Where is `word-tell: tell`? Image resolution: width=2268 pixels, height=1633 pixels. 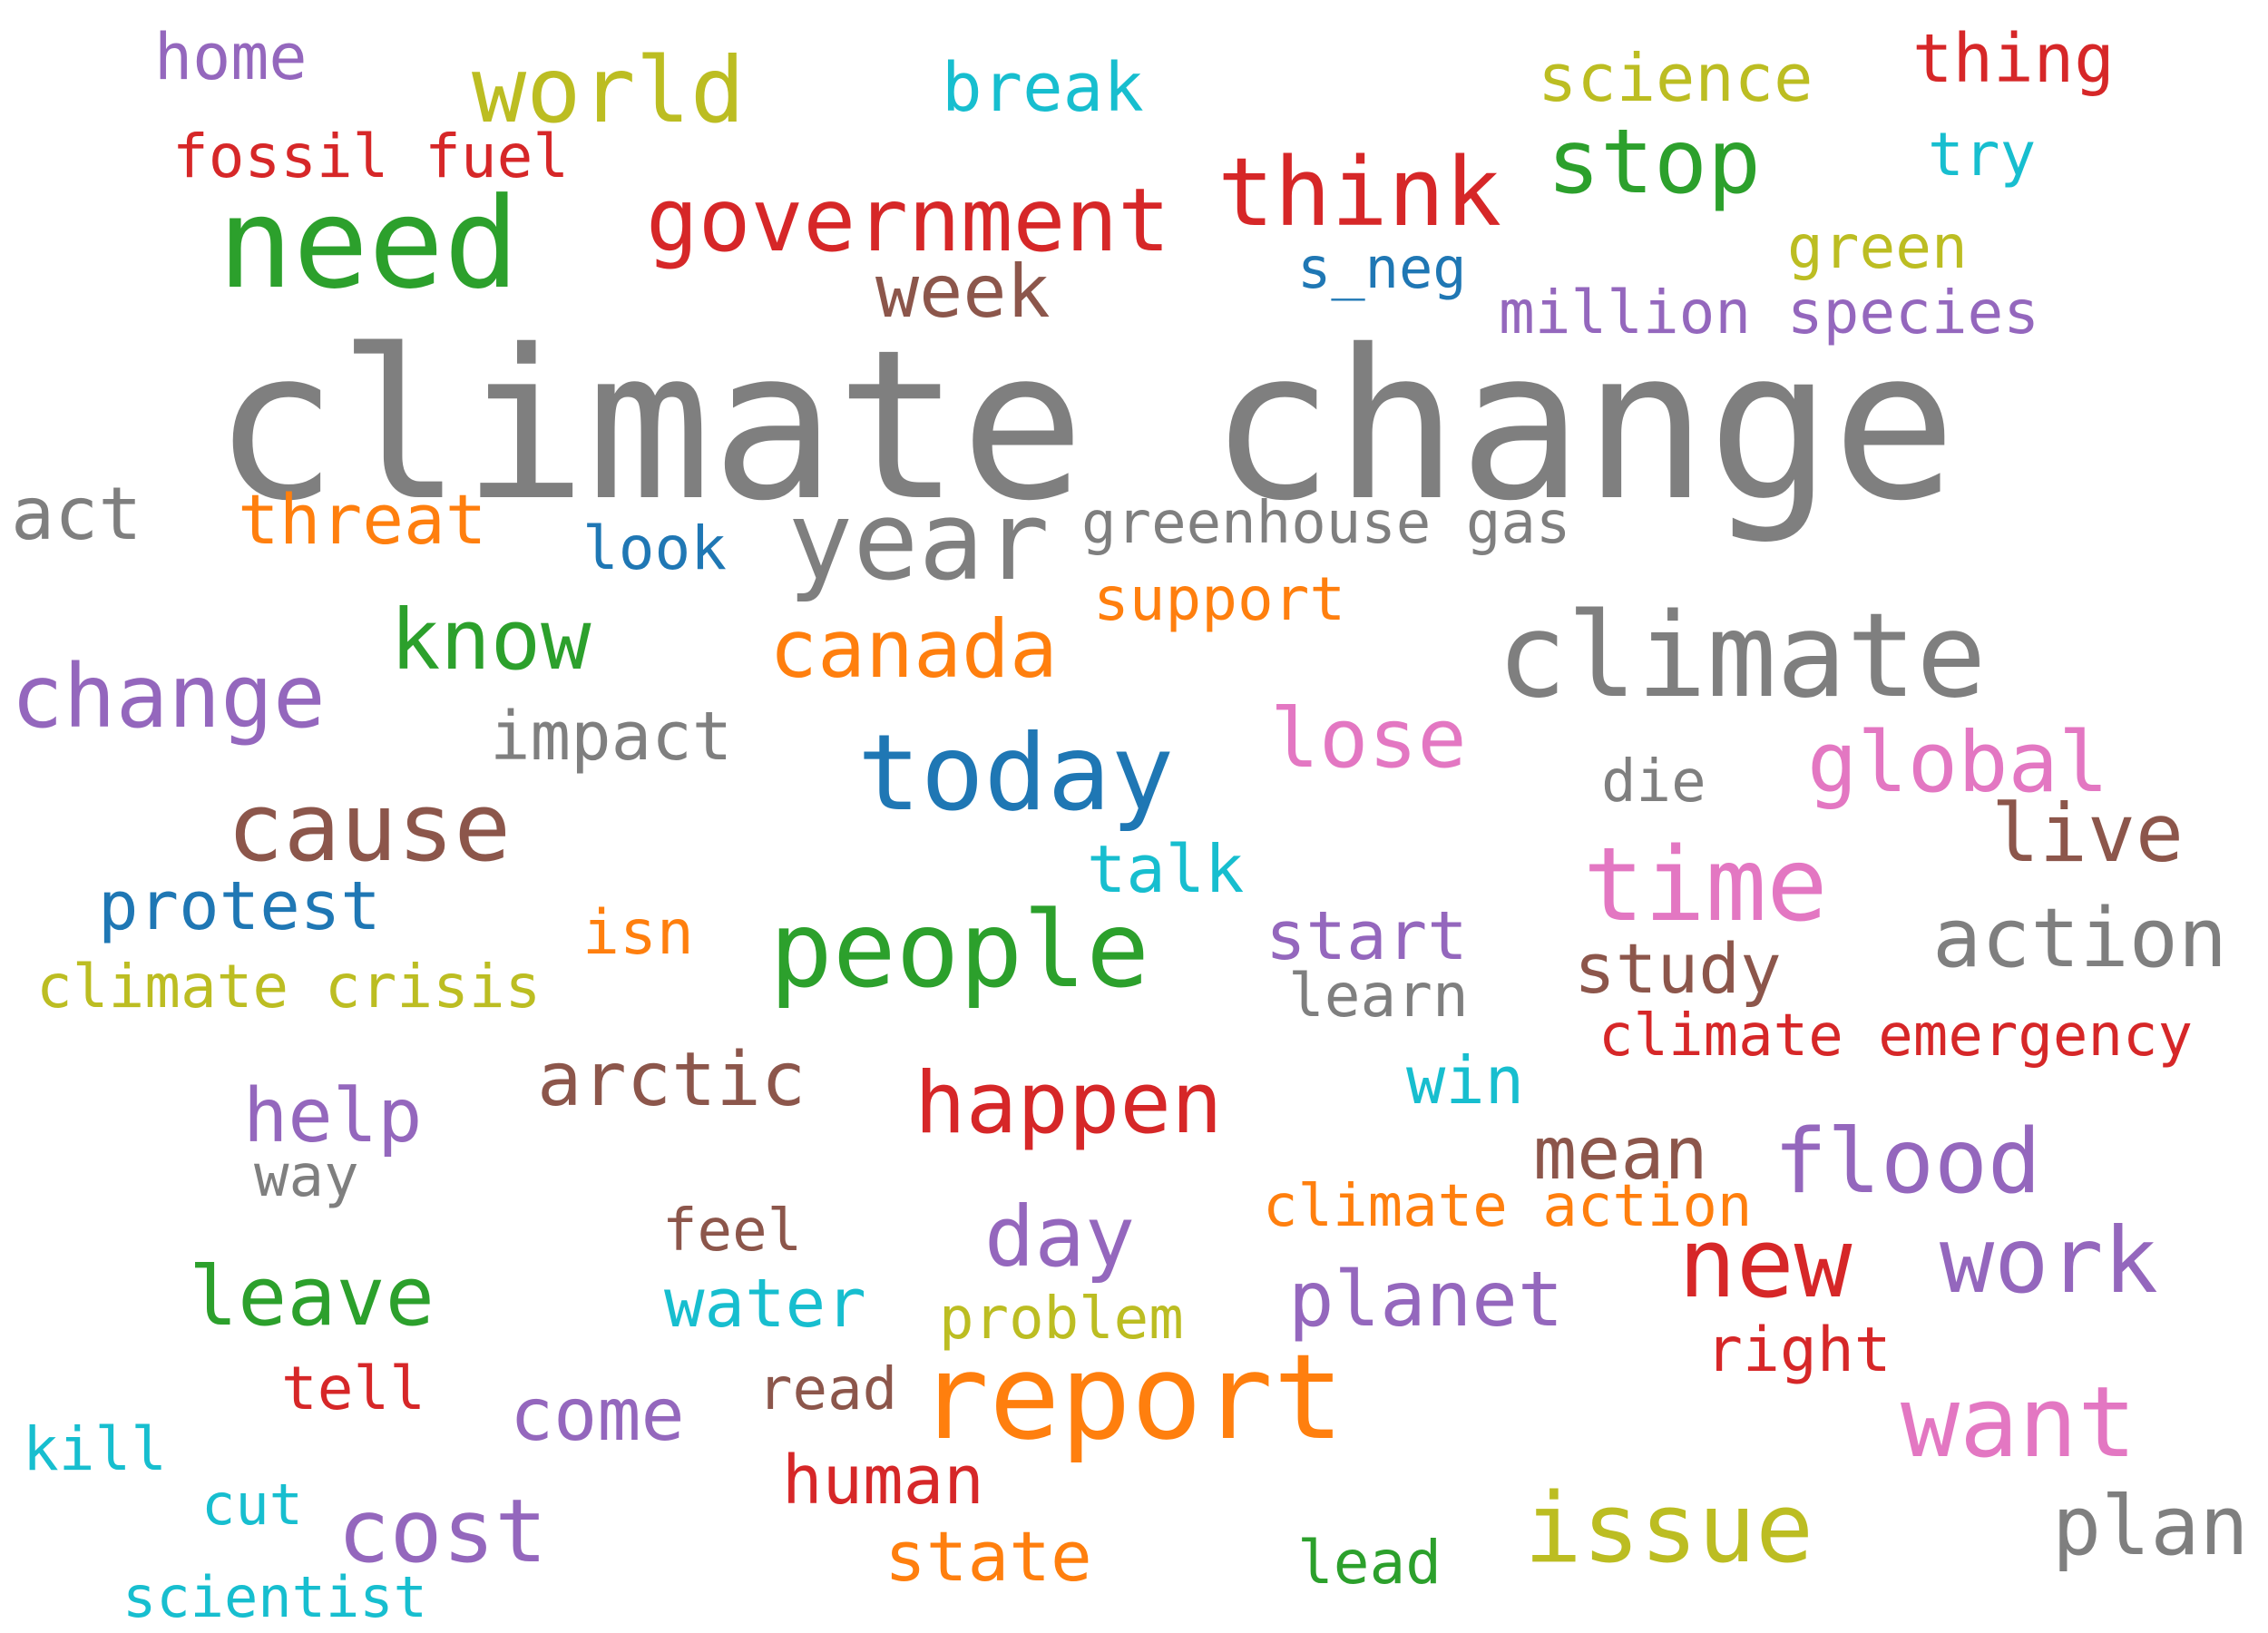 word-tell: tell is located at coordinates (353, 1388).